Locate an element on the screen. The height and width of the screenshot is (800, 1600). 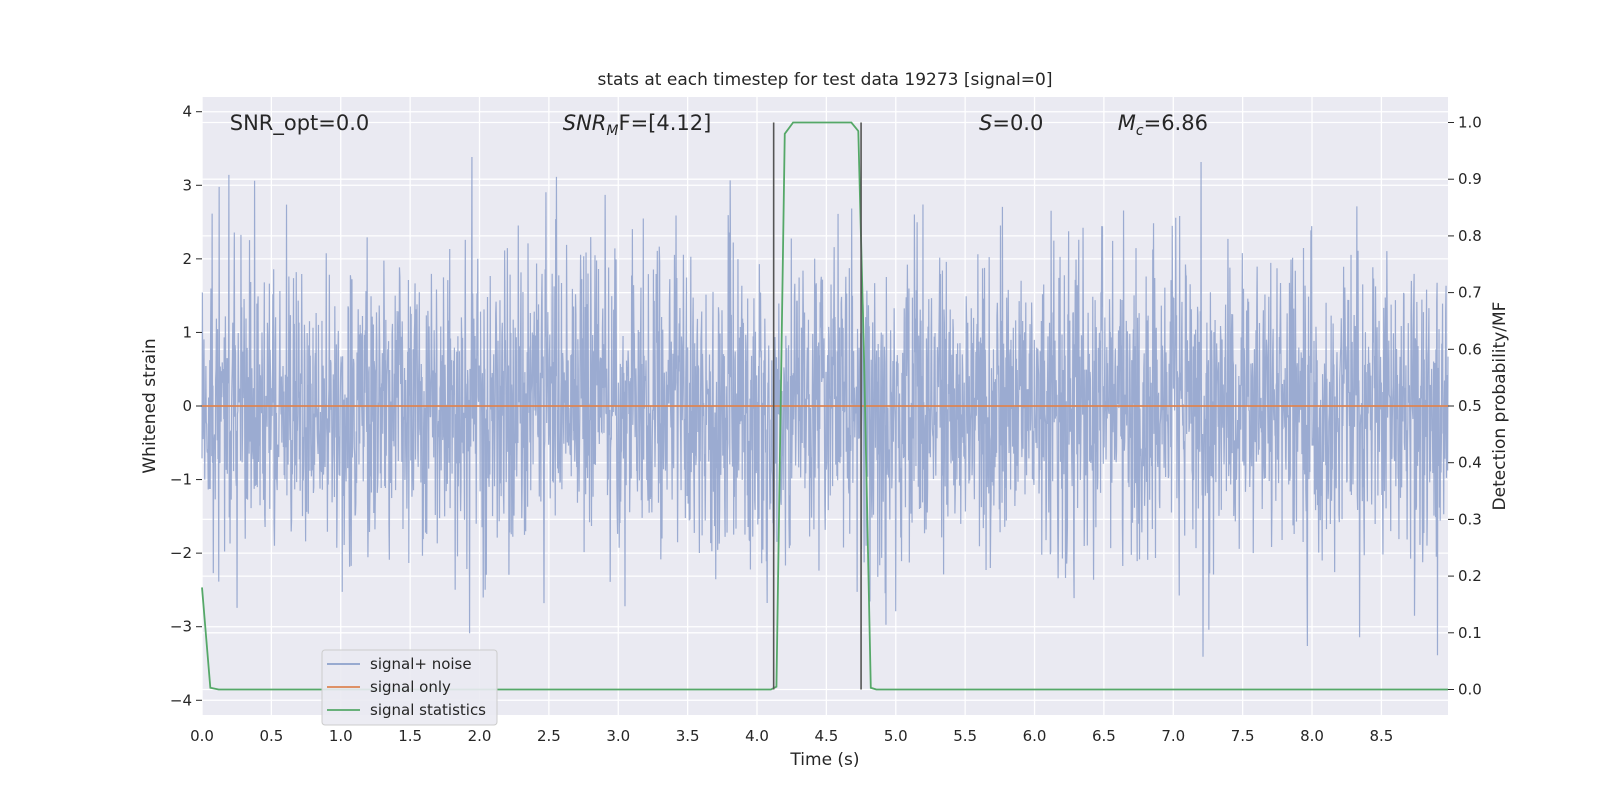
x-tick-label: 6.0 is located at coordinates (1035, 736).